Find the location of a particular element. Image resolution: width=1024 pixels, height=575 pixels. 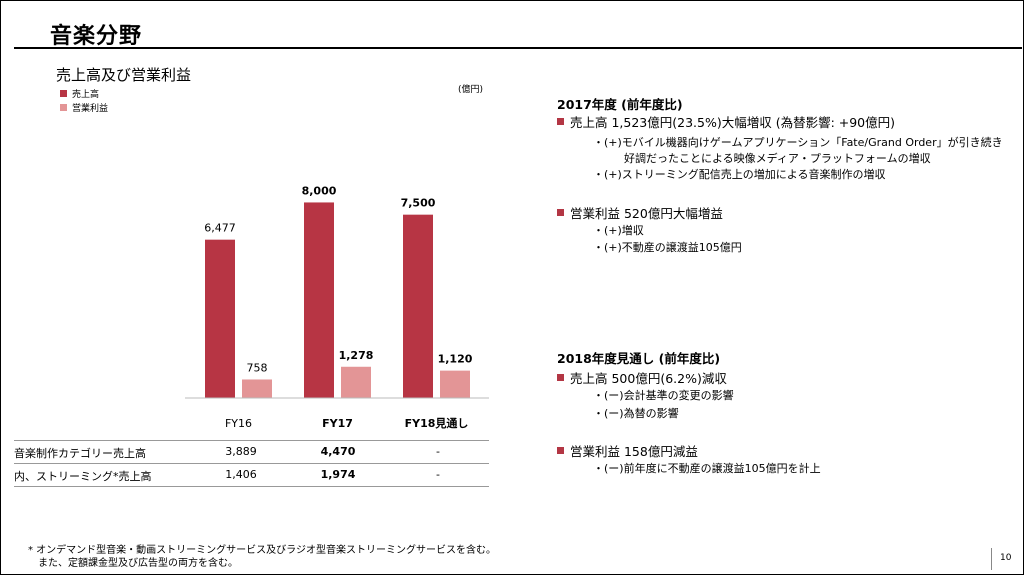

legend-label-operating-income: 営業利益 is located at coordinates (90, 108).